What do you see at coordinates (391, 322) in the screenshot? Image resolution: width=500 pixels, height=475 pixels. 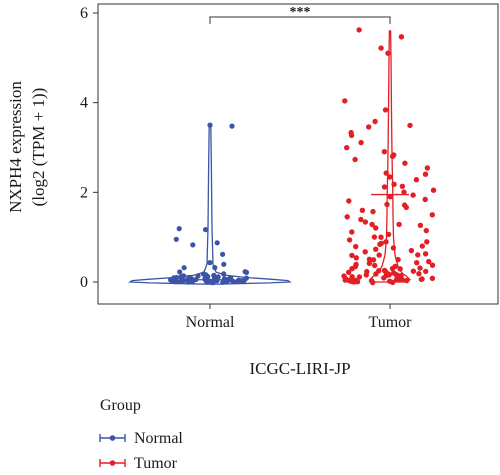 I see `x-tick-label-1: Tumor` at bounding box center [391, 322].